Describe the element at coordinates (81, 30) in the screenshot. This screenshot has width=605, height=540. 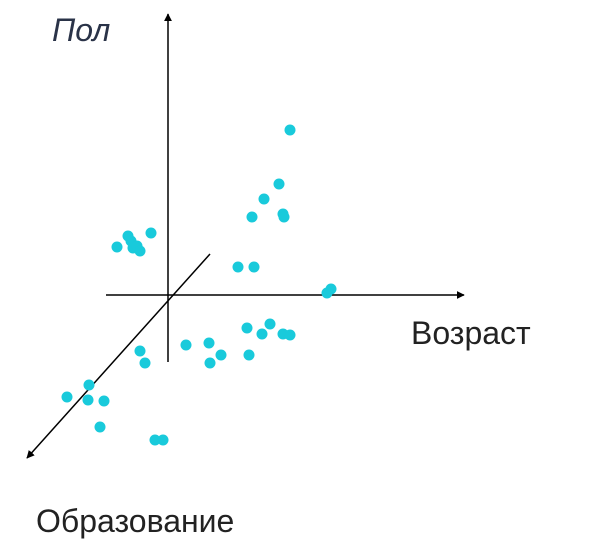
I see `vertical-axis-label: Пол` at that location.